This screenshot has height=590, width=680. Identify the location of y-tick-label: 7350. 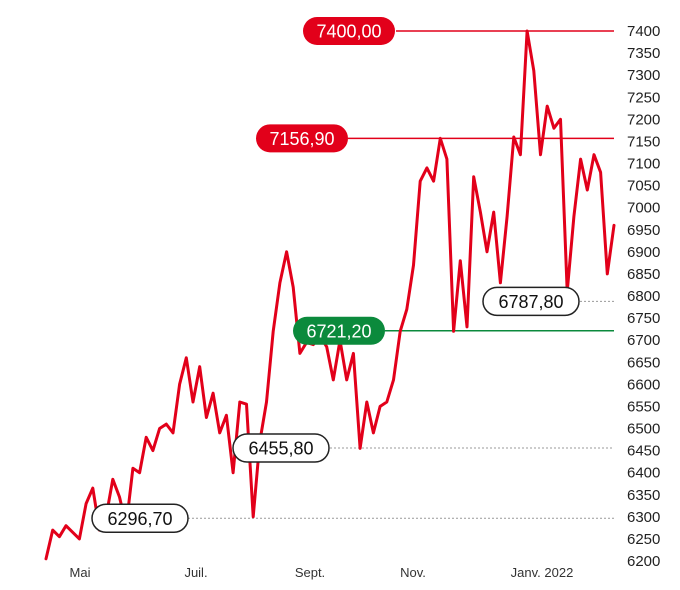
(643, 53).